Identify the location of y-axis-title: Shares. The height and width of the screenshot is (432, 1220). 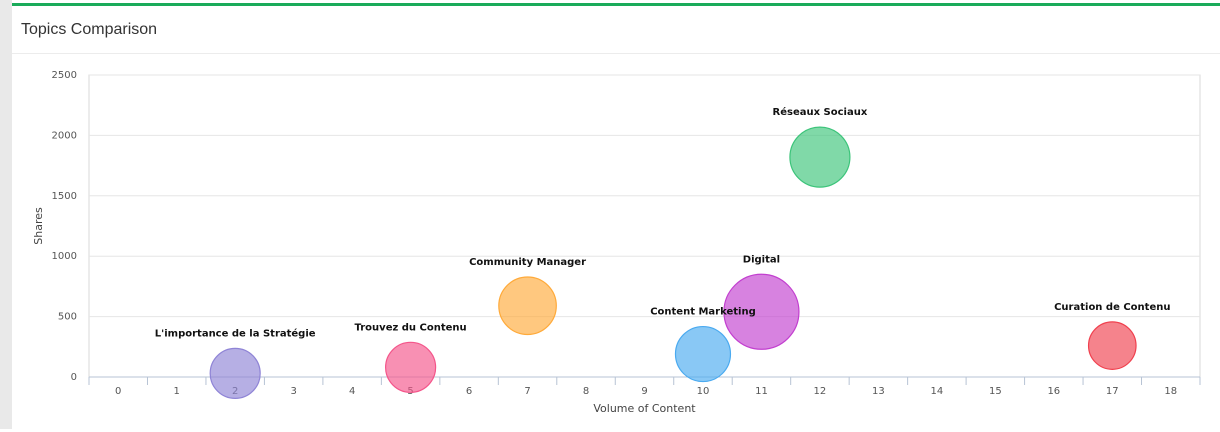
(38, 226).